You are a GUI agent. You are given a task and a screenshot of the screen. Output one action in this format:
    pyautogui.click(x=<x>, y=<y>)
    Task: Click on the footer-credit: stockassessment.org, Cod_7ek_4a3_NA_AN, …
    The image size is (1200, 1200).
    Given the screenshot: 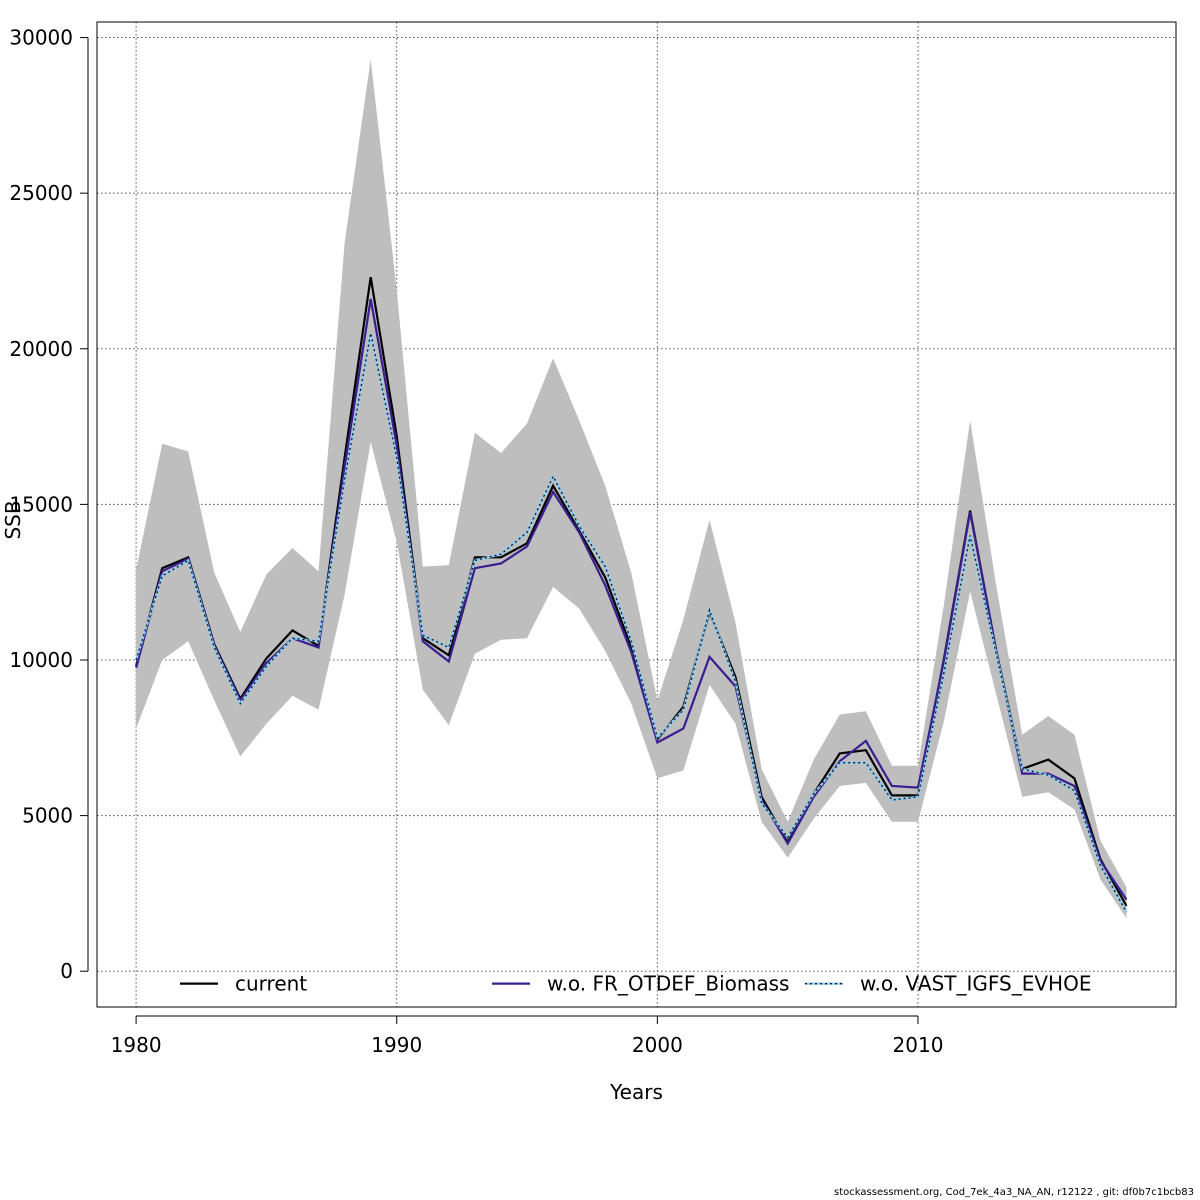 What is the action you would take?
    pyautogui.click(x=1014, y=1192)
    